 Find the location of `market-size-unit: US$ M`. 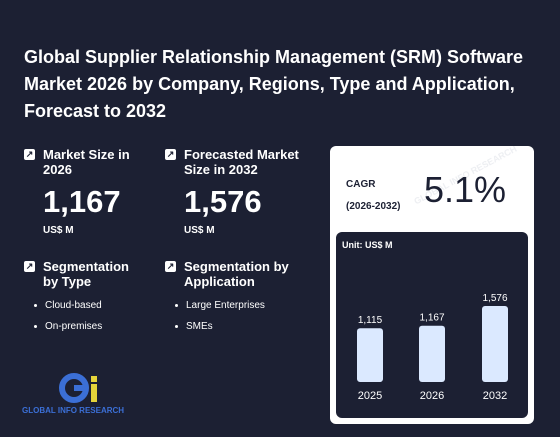

market-size-unit: US$ M is located at coordinates (58, 230).